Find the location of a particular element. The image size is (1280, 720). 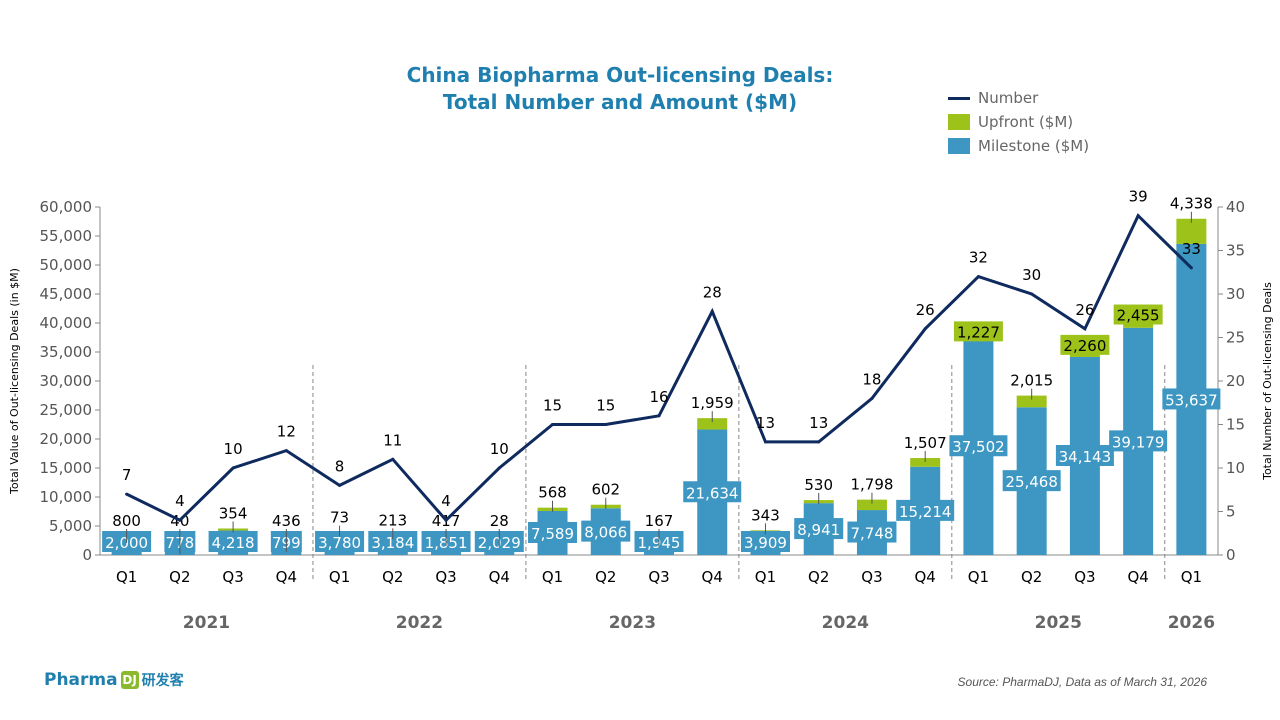

number-label: 28 is located at coordinates (712, 292).